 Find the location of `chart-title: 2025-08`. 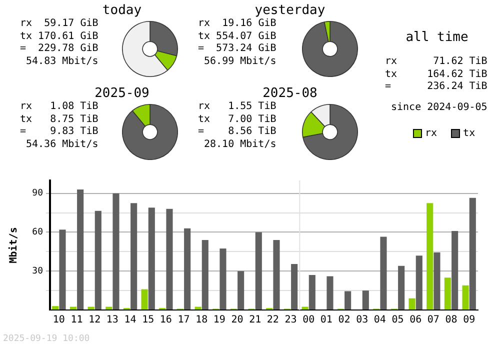

chart-title: 2025-08 is located at coordinates (290, 93).